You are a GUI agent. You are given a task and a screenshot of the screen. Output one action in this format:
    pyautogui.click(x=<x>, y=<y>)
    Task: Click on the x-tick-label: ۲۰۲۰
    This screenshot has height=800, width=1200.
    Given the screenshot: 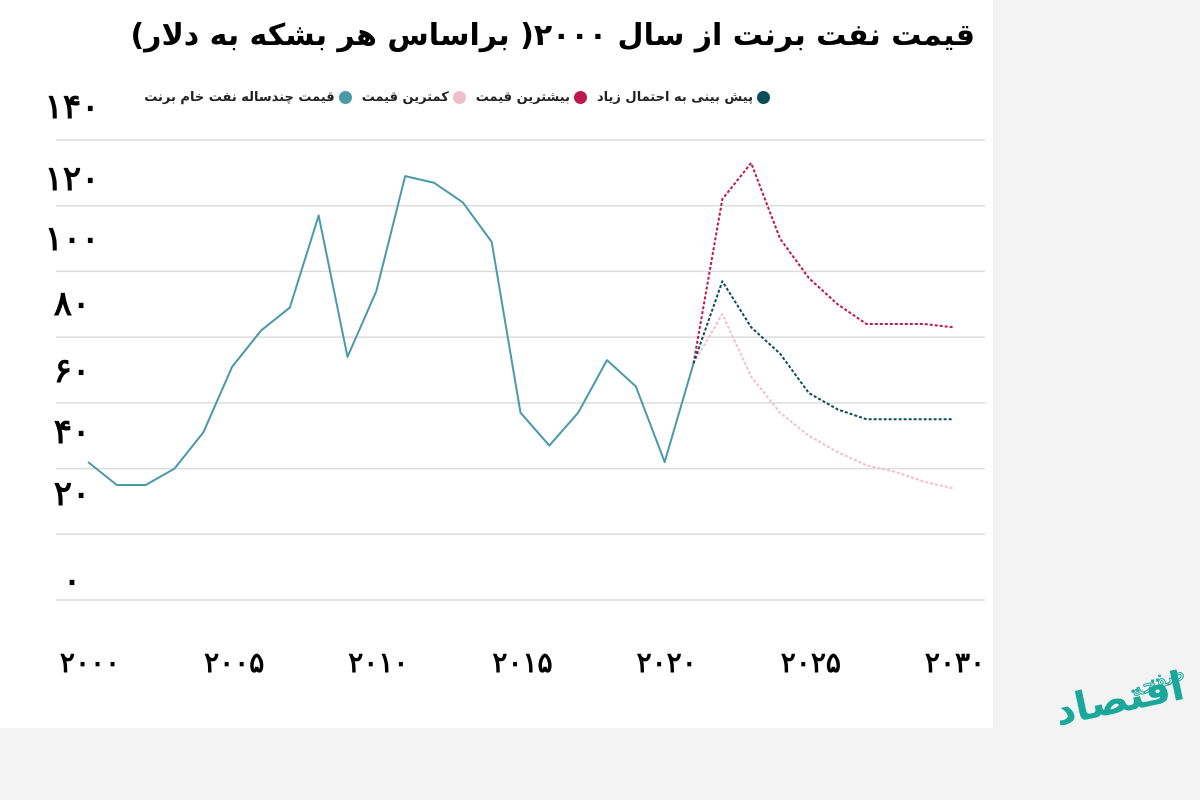 What is the action you would take?
    pyautogui.click(x=667, y=662)
    